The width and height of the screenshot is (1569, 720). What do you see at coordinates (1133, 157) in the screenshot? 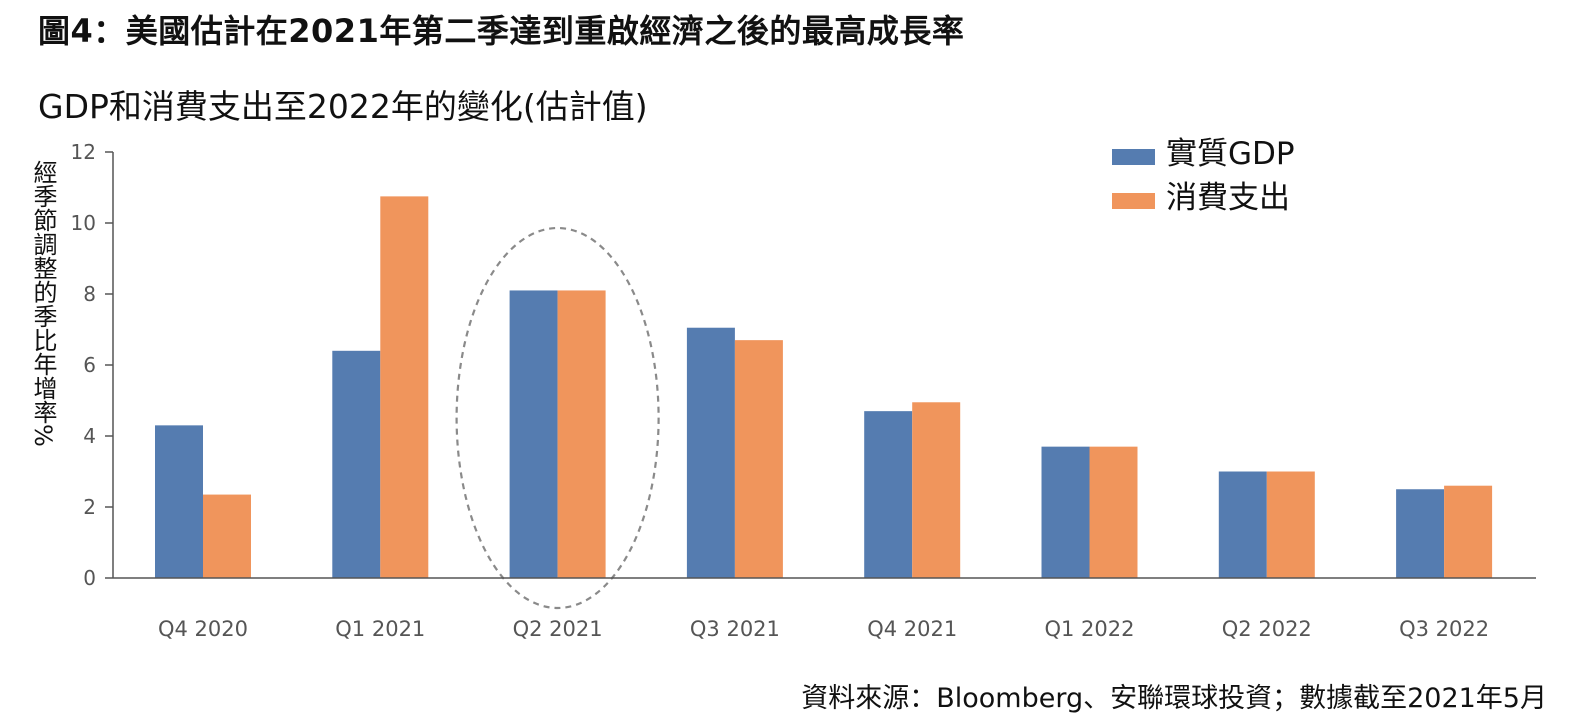
I see `legend-swatch-real-gdp` at bounding box center [1133, 157].